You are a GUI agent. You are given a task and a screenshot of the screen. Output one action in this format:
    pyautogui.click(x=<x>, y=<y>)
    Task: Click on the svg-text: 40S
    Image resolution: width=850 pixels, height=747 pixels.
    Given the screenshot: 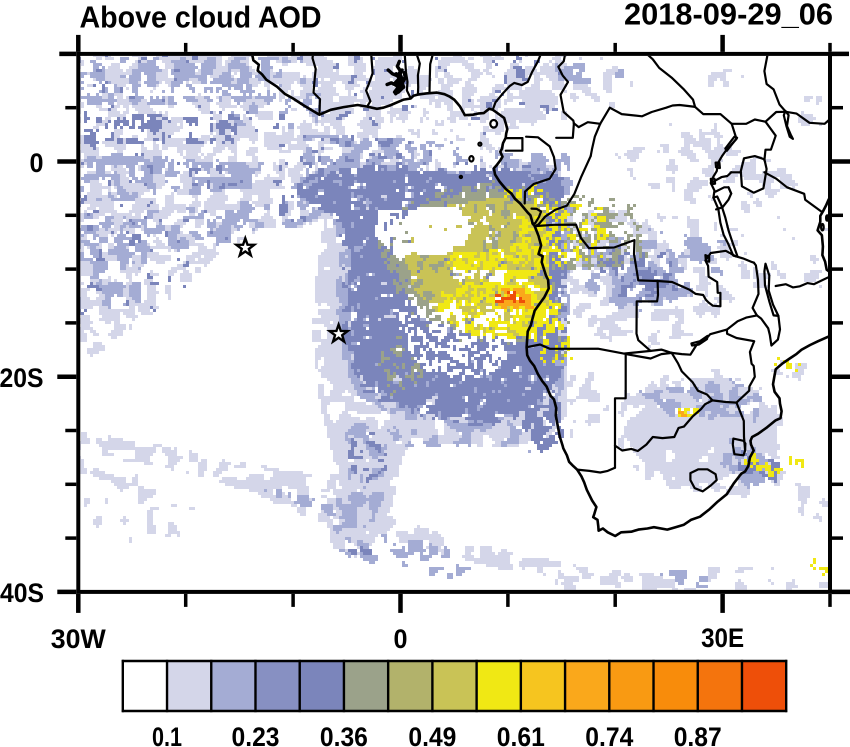 What is the action you would take?
    pyautogui.click(x=22, y=593)
    